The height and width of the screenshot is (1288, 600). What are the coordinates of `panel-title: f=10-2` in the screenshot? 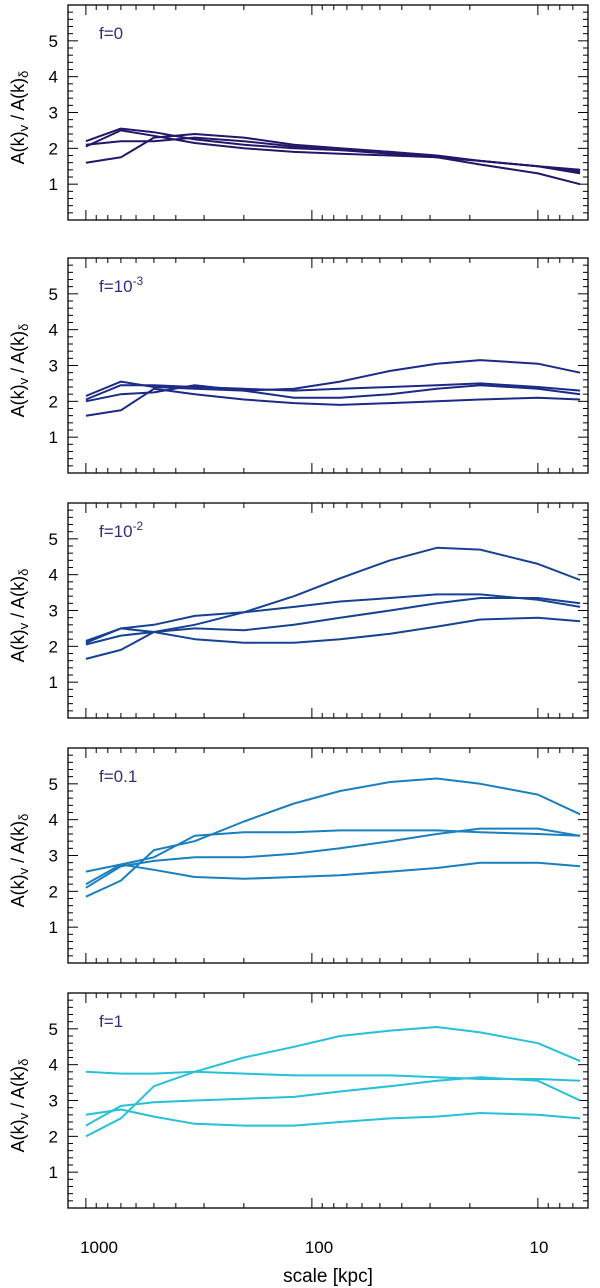 It's located at (121, 530).